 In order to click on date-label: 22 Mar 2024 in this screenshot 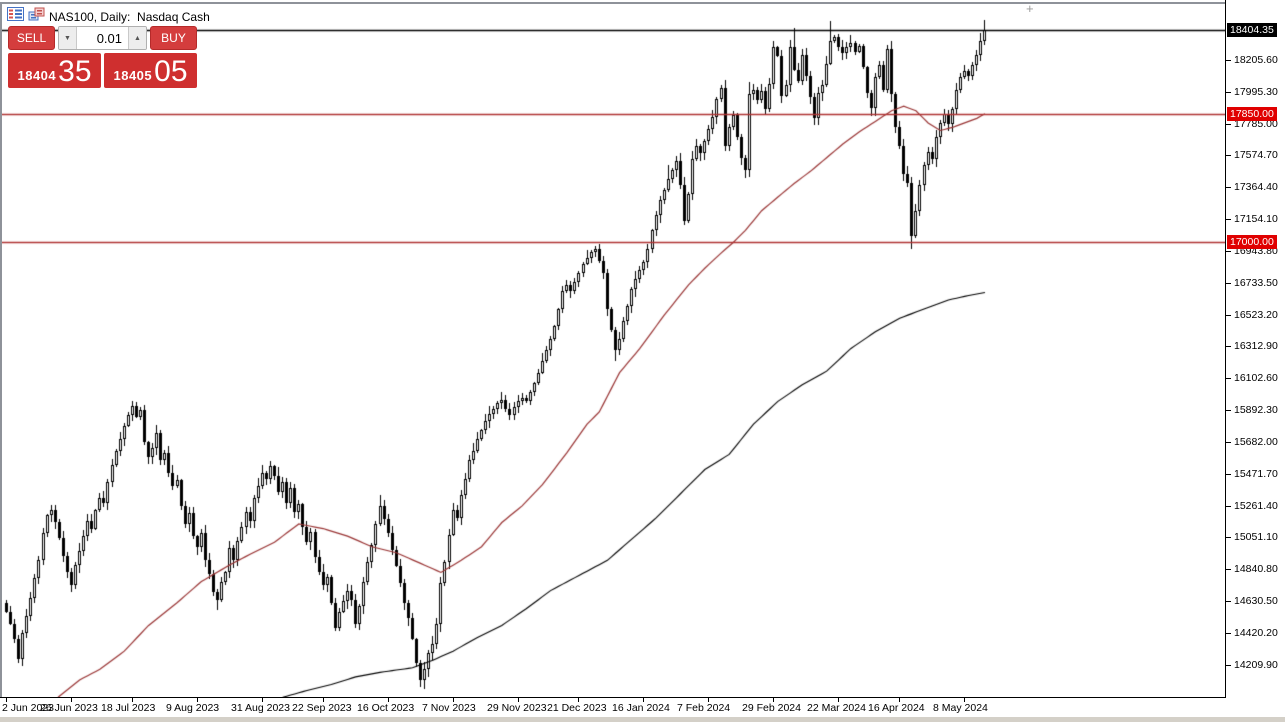, I will do `click(836, 708)`.